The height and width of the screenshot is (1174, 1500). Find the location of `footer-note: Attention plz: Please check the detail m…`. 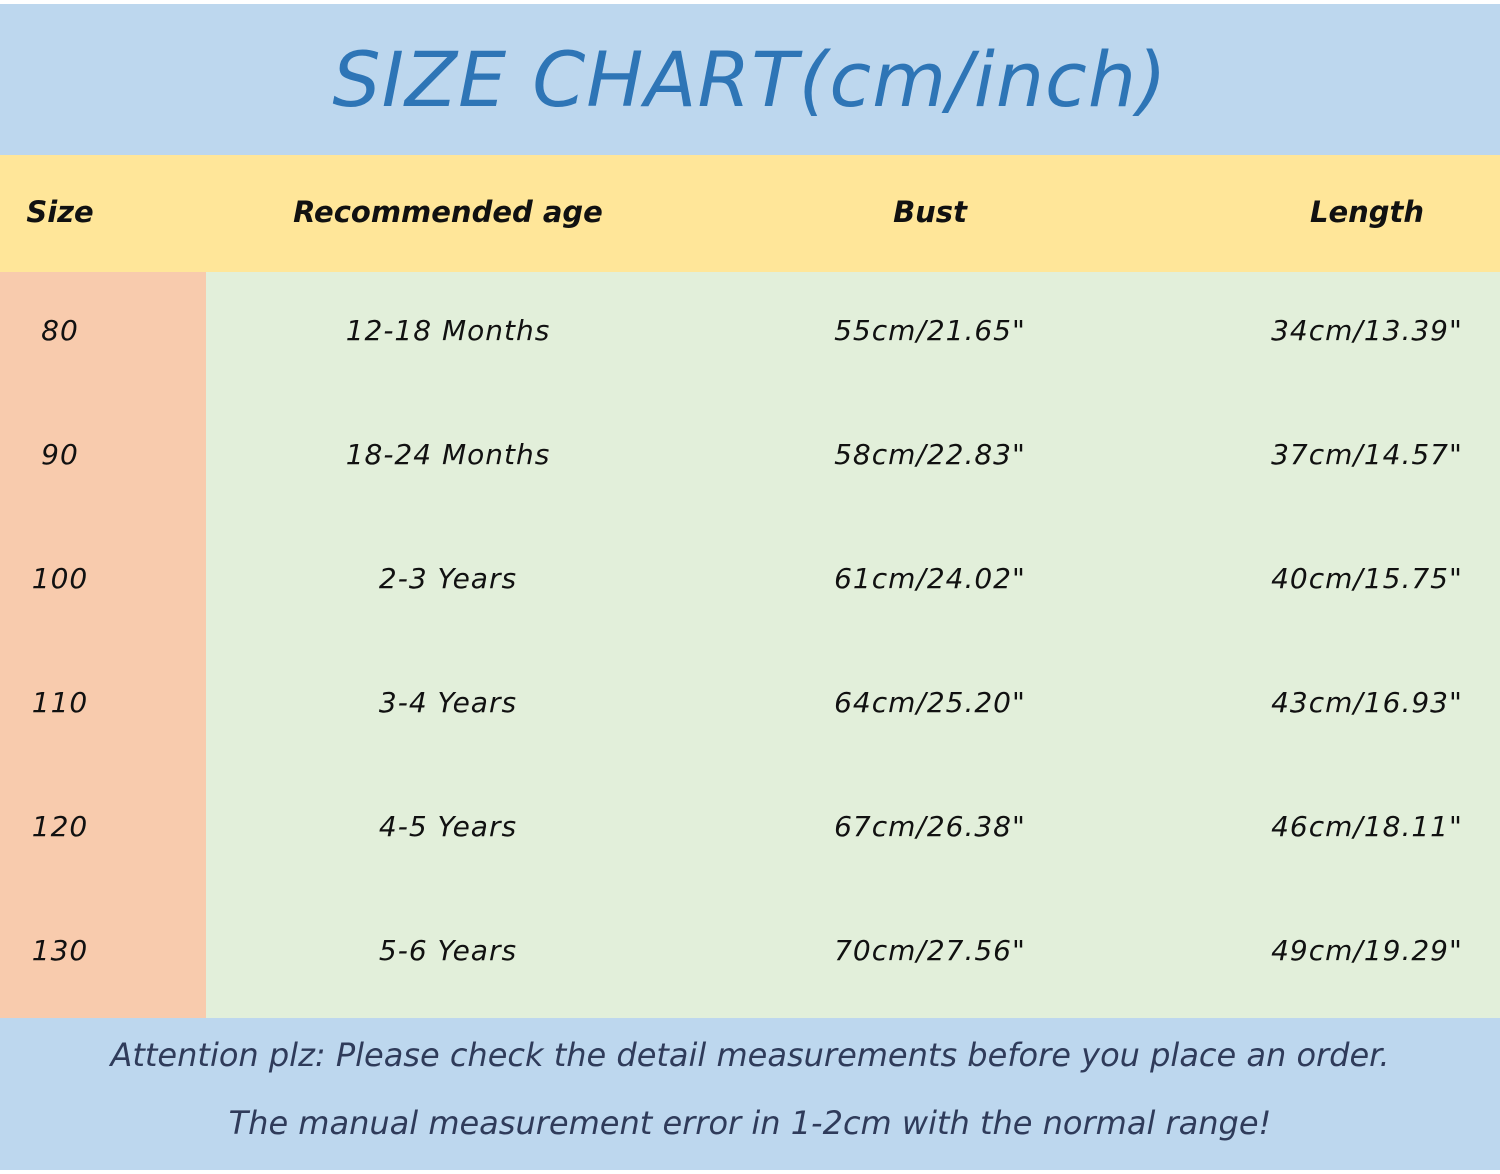

footer-note: Attention plz: Please check the detail m… is located at coordinates (750, 1094).